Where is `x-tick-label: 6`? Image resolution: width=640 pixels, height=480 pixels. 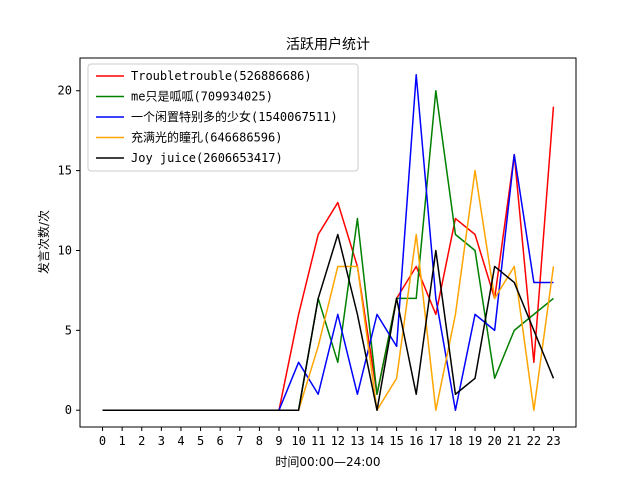 x-tick-label: 6 is located at coordinates (220, 441).